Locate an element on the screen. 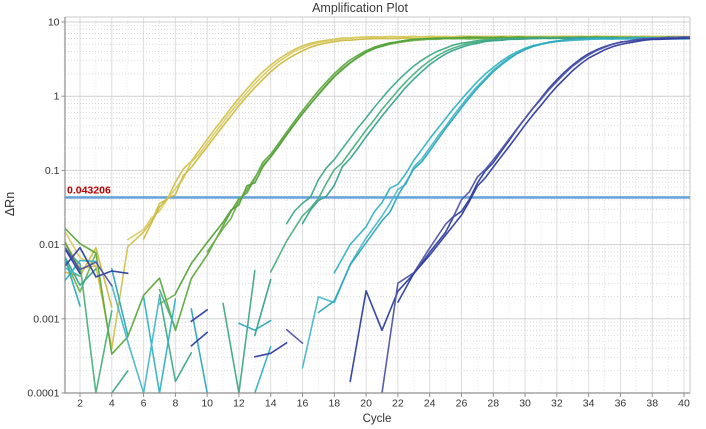 This screenshot has width=706, height=429. y-tick-label: 0.1 is located at coordinates (52, 171).